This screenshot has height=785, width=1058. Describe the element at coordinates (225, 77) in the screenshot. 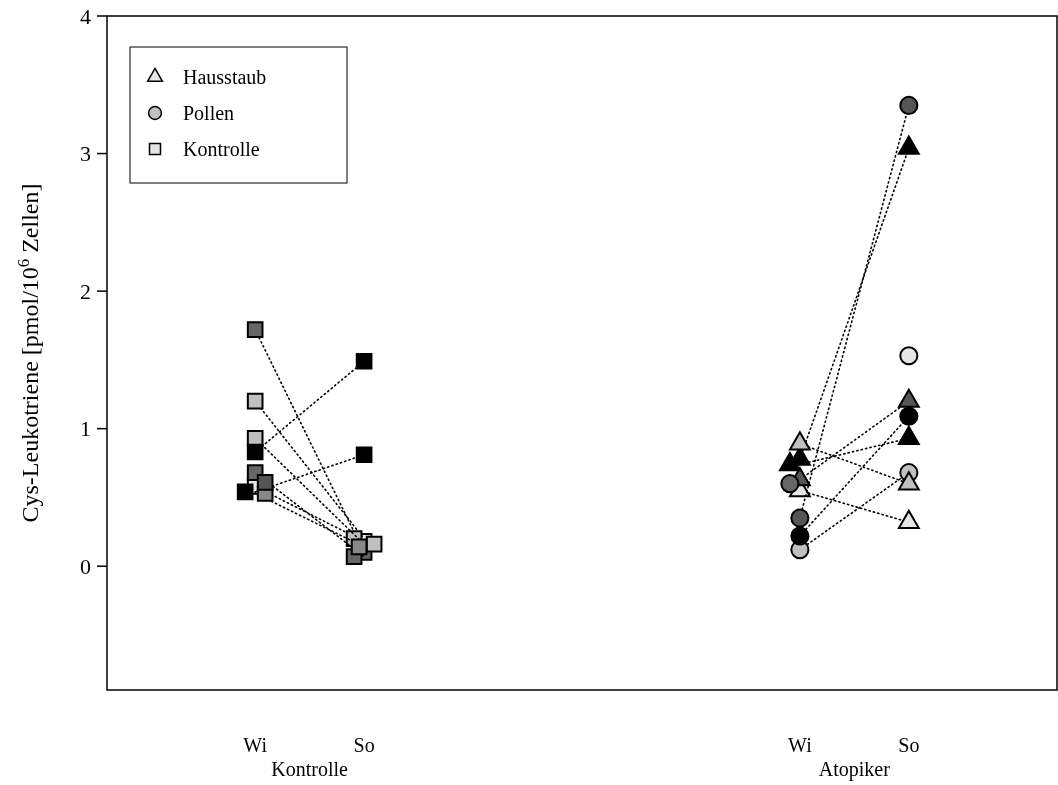

I see `legend-label: Hausstaub` at that location.